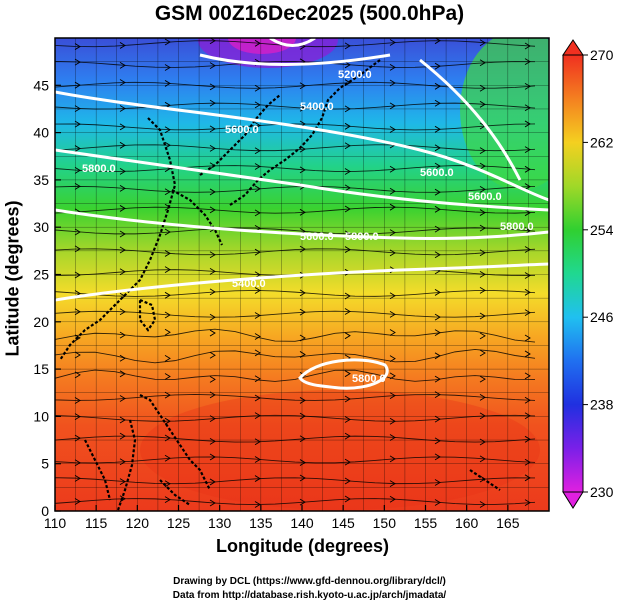 This screenshot has height=605, width=619. Describe the element at coordinates (41, 369) in the screenshot. I see `y-tick-label: 15` at that location.